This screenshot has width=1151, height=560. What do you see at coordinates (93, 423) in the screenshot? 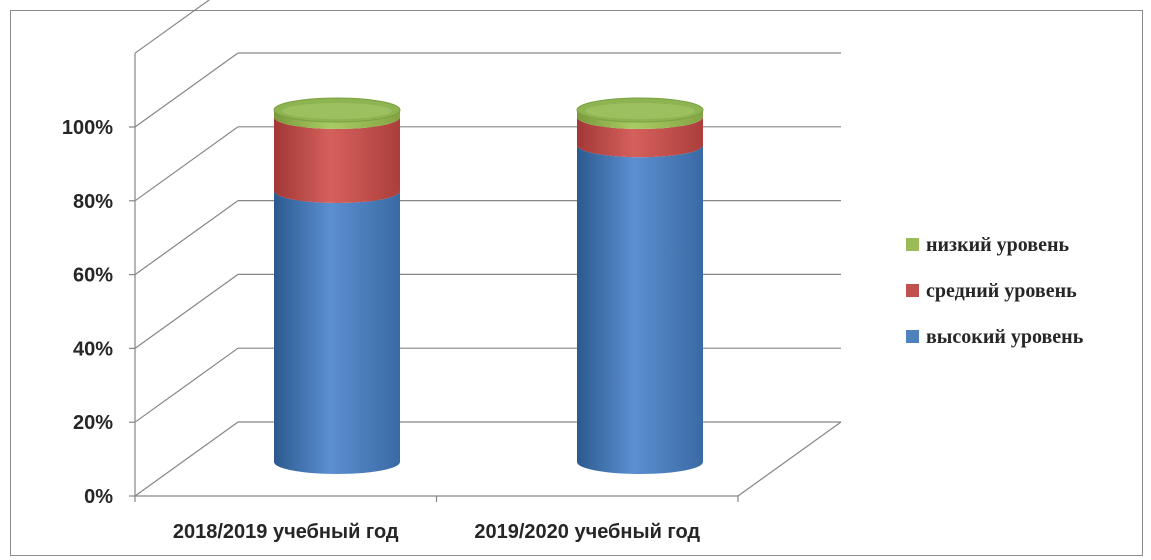
I see `y-tick-label: 20%` at bounding box center [93, 423].